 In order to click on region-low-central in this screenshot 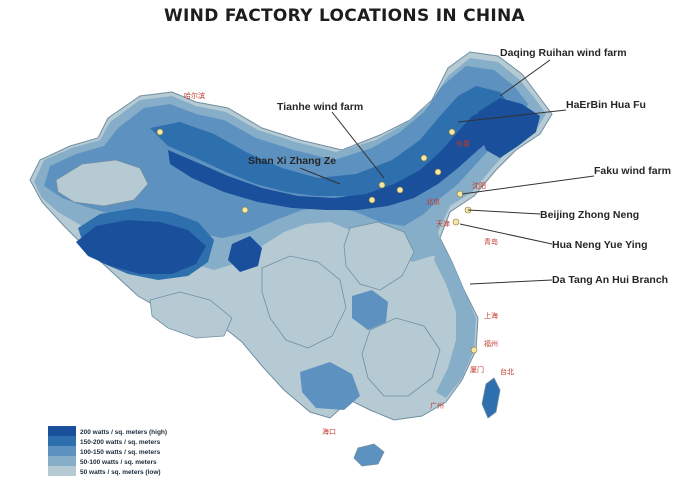, I will do `click(379, 256)`.